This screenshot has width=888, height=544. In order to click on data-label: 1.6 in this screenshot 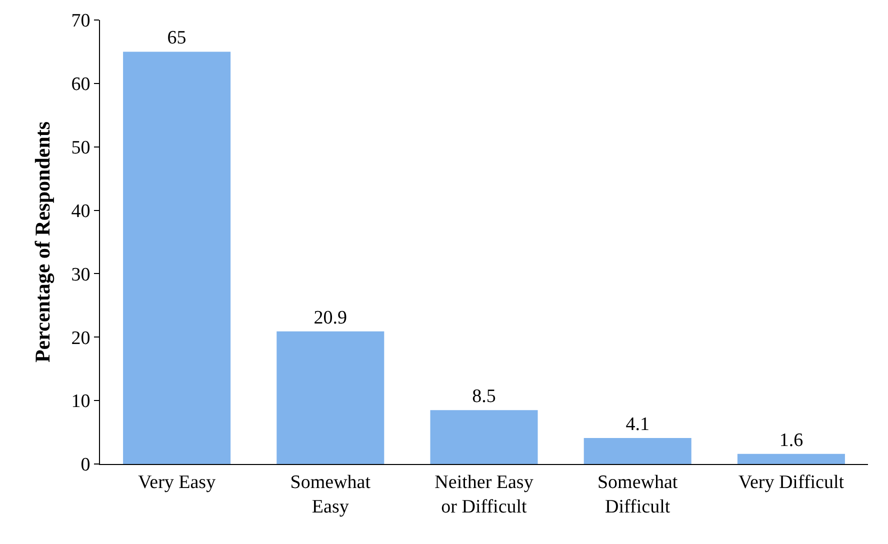, I will do `click(791, 440)`.